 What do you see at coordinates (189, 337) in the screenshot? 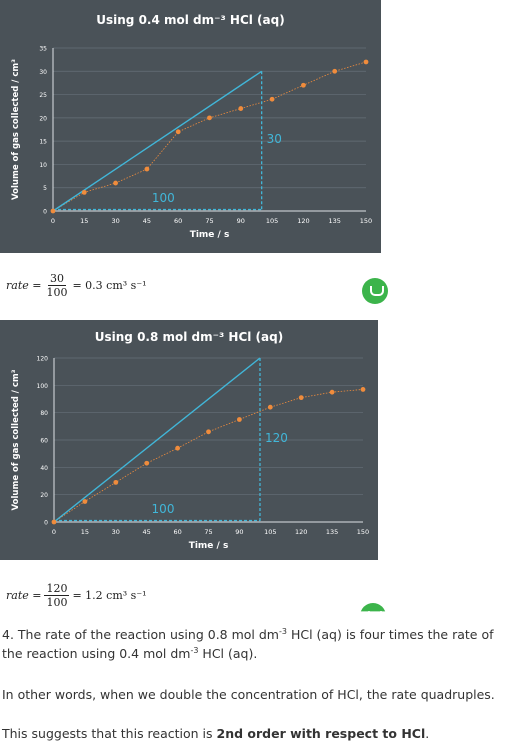
I see `chart-title: Using 0.8 mol dm⁻³ HCl (aq)` at bounding box center [189, 337].